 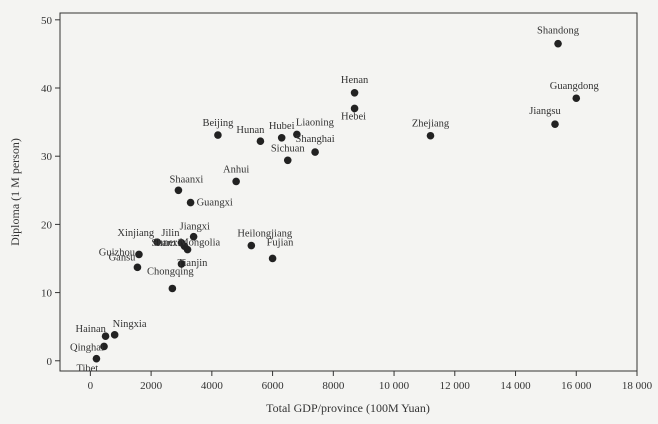 What do you see at coordinates (265, 234) in the screenshot?
I see `point-label: Heilongjiang` at bounding box center [265, 234].